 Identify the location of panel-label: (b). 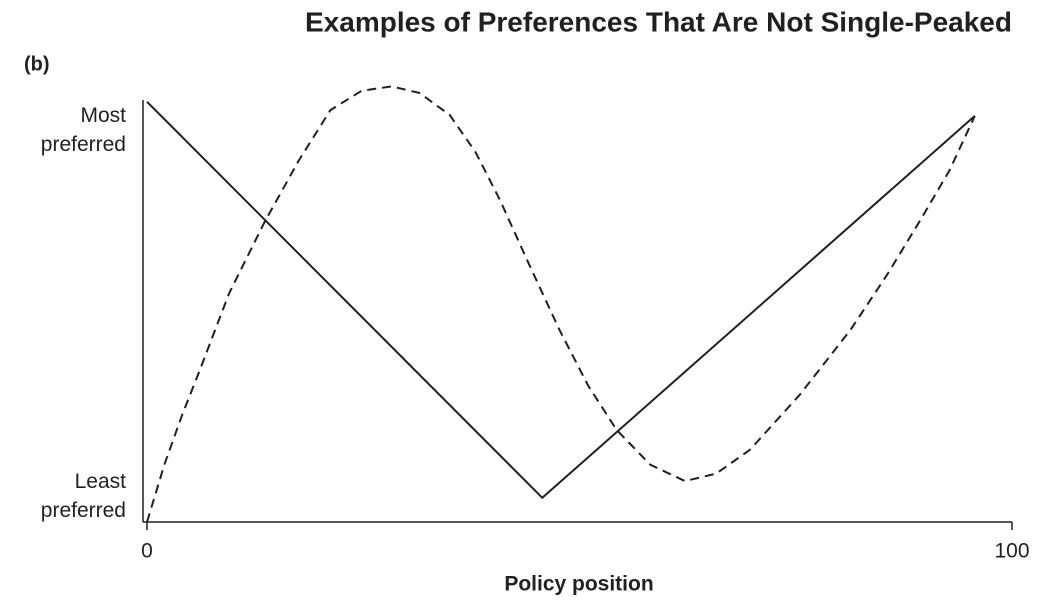
(37, 64).